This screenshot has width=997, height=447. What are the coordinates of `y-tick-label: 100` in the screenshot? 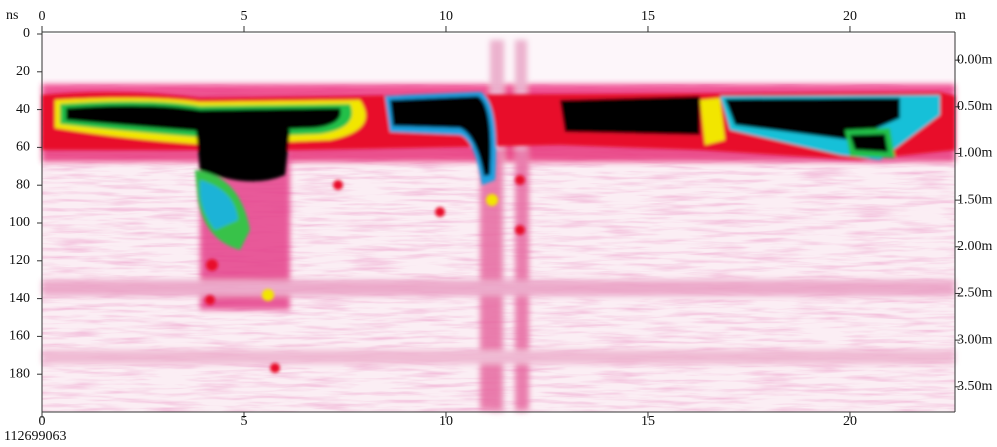 It's located at (19, 222).